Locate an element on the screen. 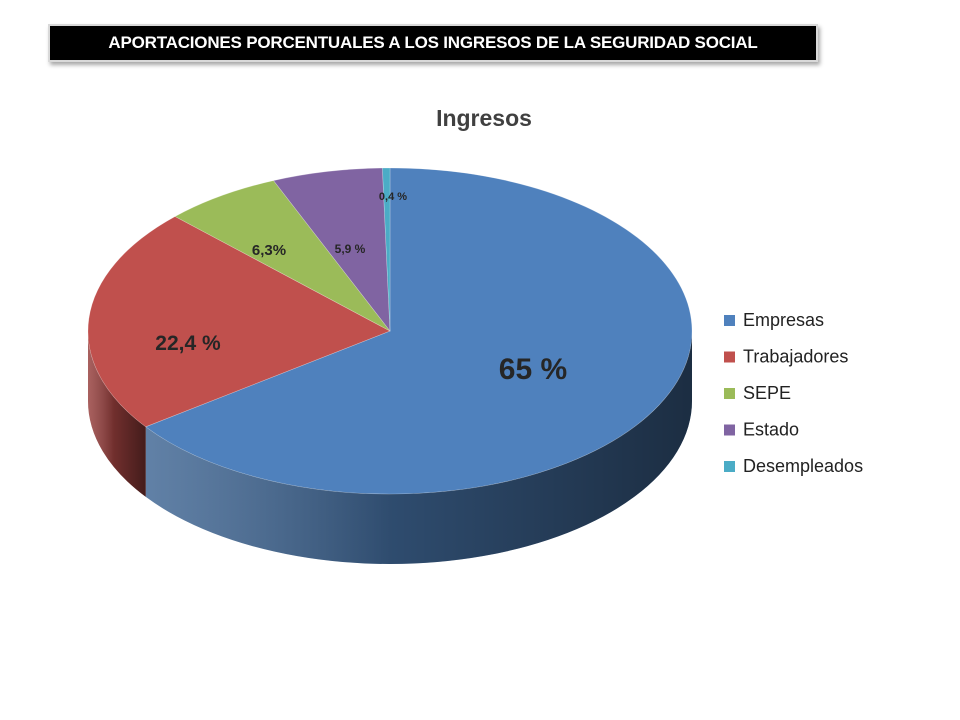  legend-label-sepe: SEPE is located at coordinates (767, 393).